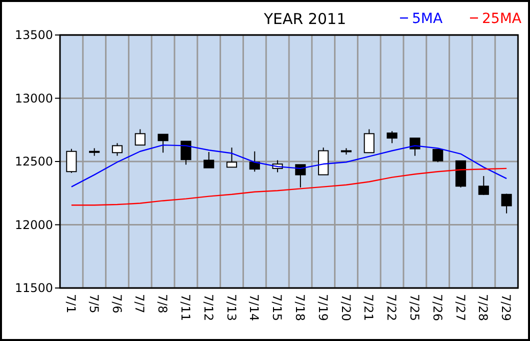  I want to click on y-tick-label: 11500, so click(33, 288).